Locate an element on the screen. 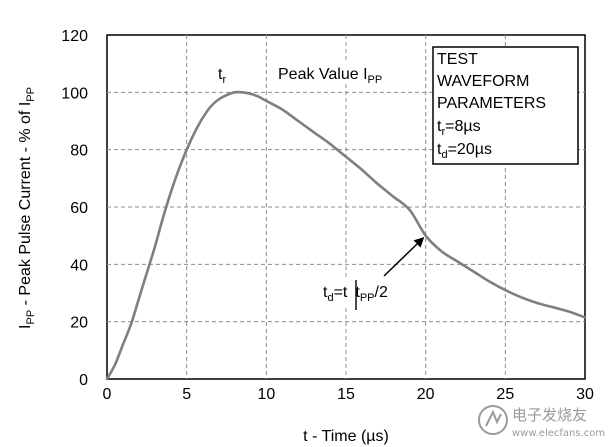  parameters-box is located at coordinates (505, 105).